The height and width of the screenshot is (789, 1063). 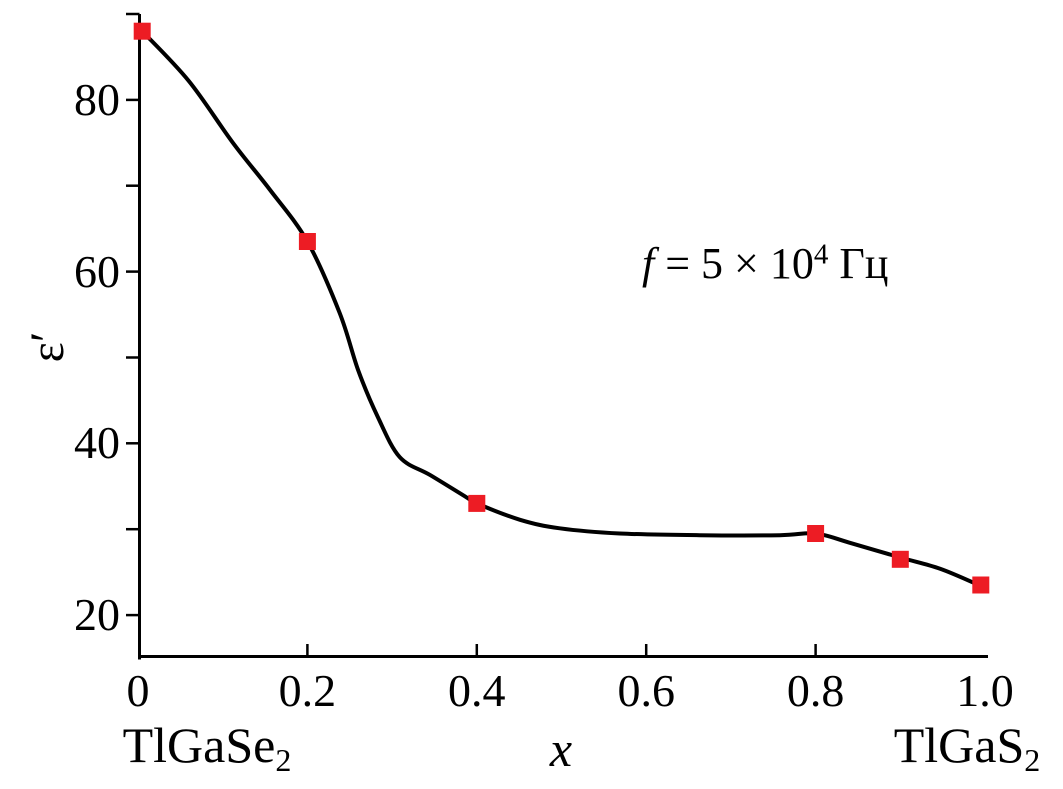 What do you see at coordinates (646, 690) in the screenshot?
I see `x-tick-label: 0.6` at bounding box center [646, 690].